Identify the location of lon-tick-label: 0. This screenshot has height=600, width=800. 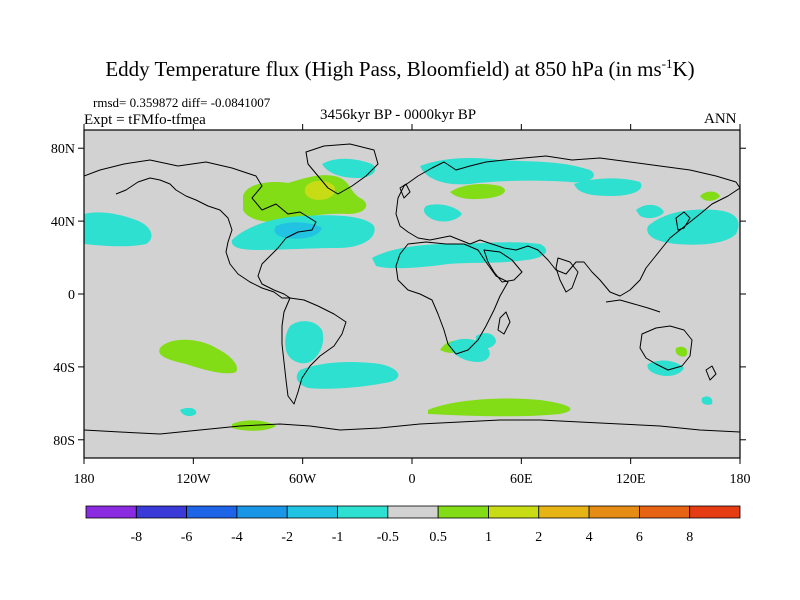
(412, 479).